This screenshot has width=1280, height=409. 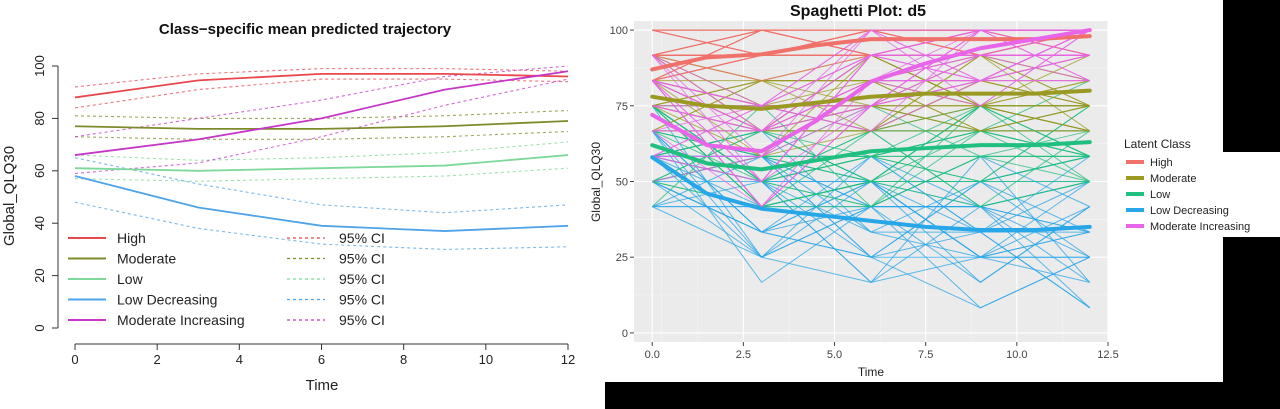 What do you see at coordinates (130, 279) in the screenshot?
I see `left-legend-label-low: Low` at bounding box center [130, 279].